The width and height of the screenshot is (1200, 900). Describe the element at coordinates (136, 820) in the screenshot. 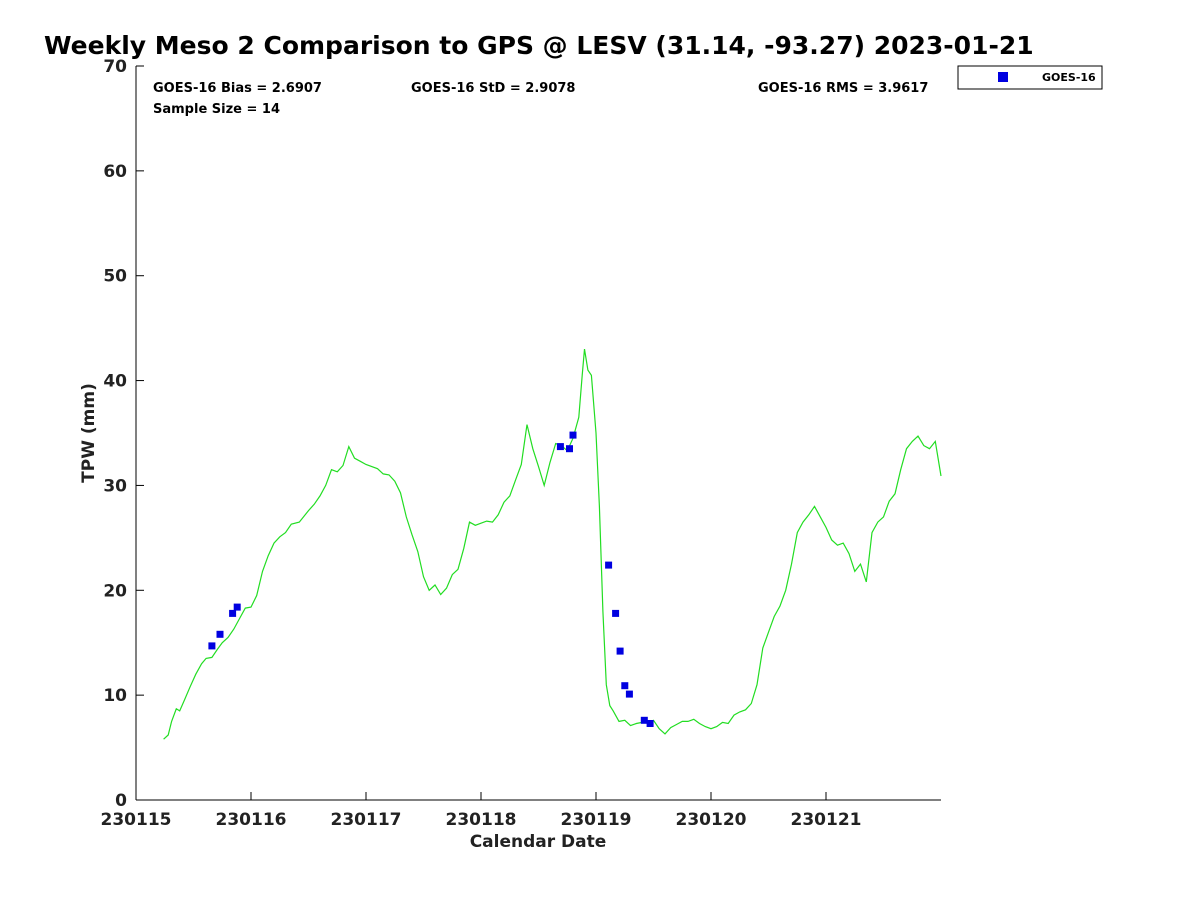

I see `x-tick-label: 230115` at that location.